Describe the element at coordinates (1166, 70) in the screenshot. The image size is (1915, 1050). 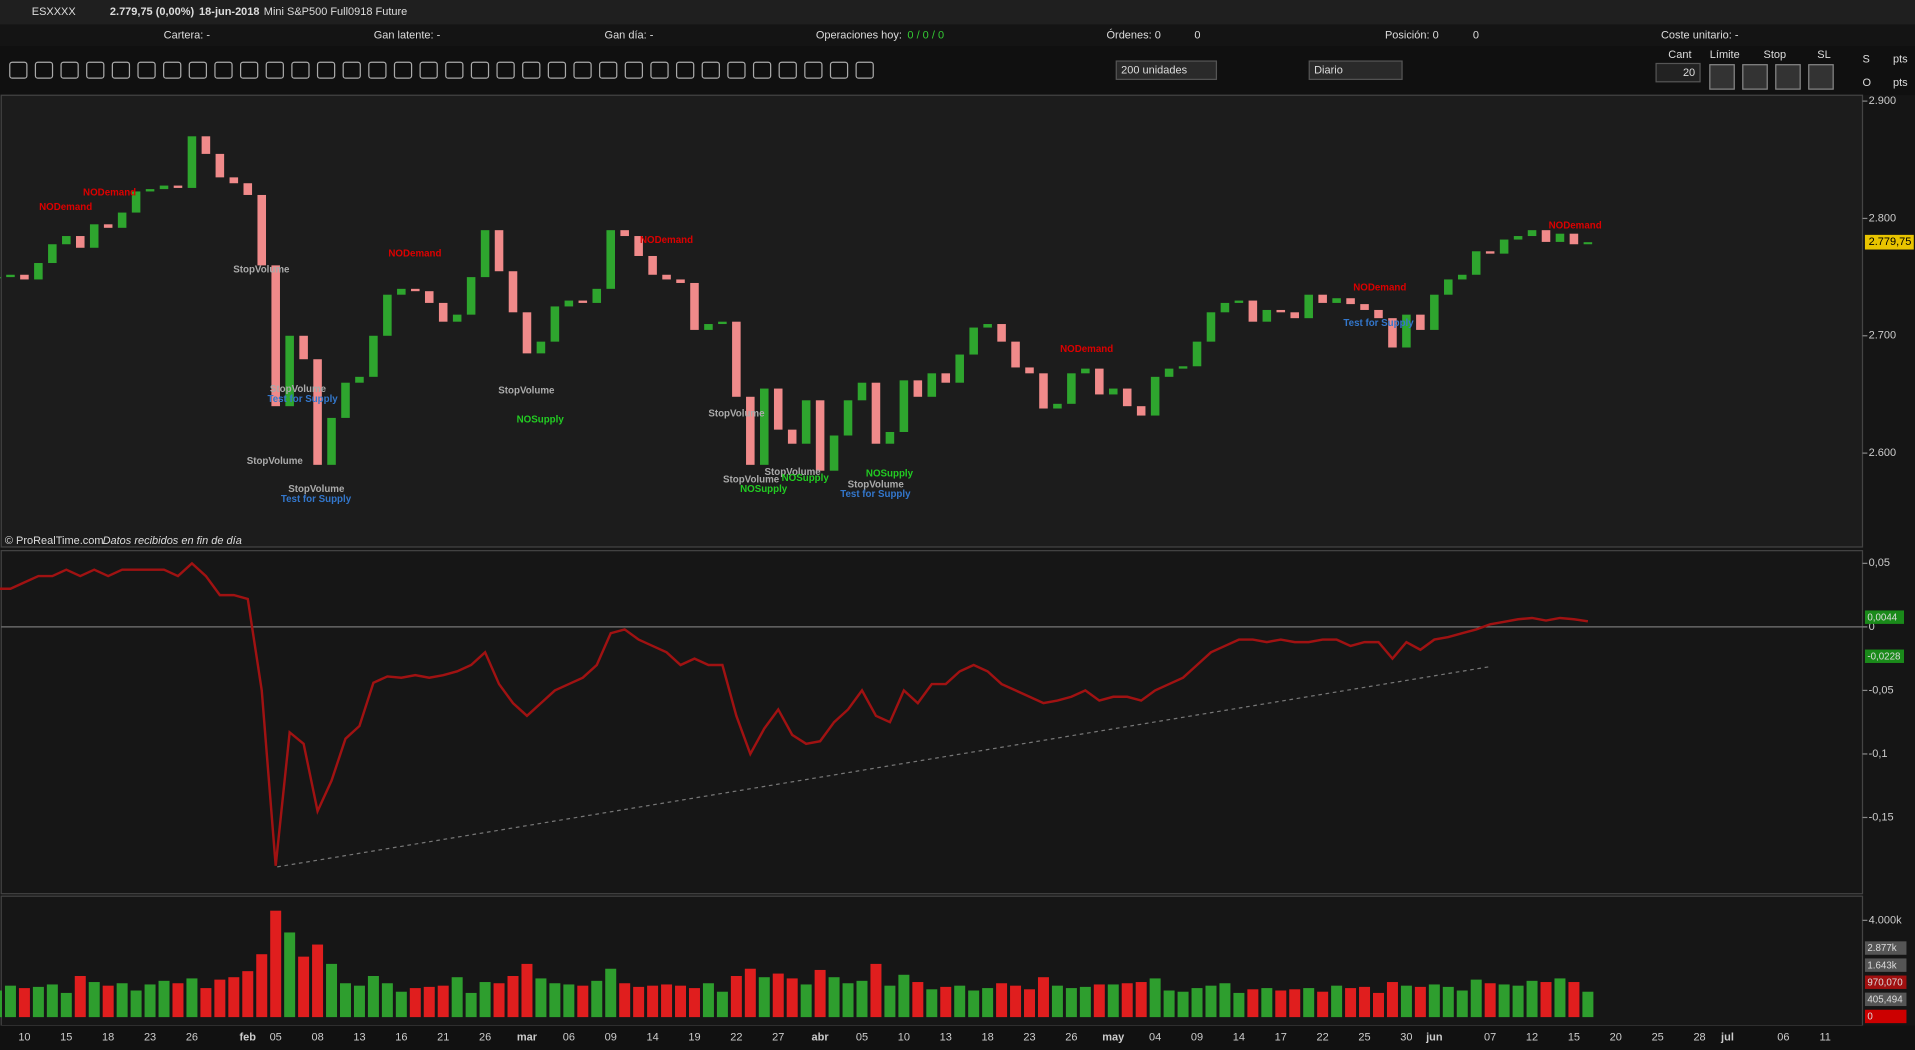
I see `units-select` at that location.